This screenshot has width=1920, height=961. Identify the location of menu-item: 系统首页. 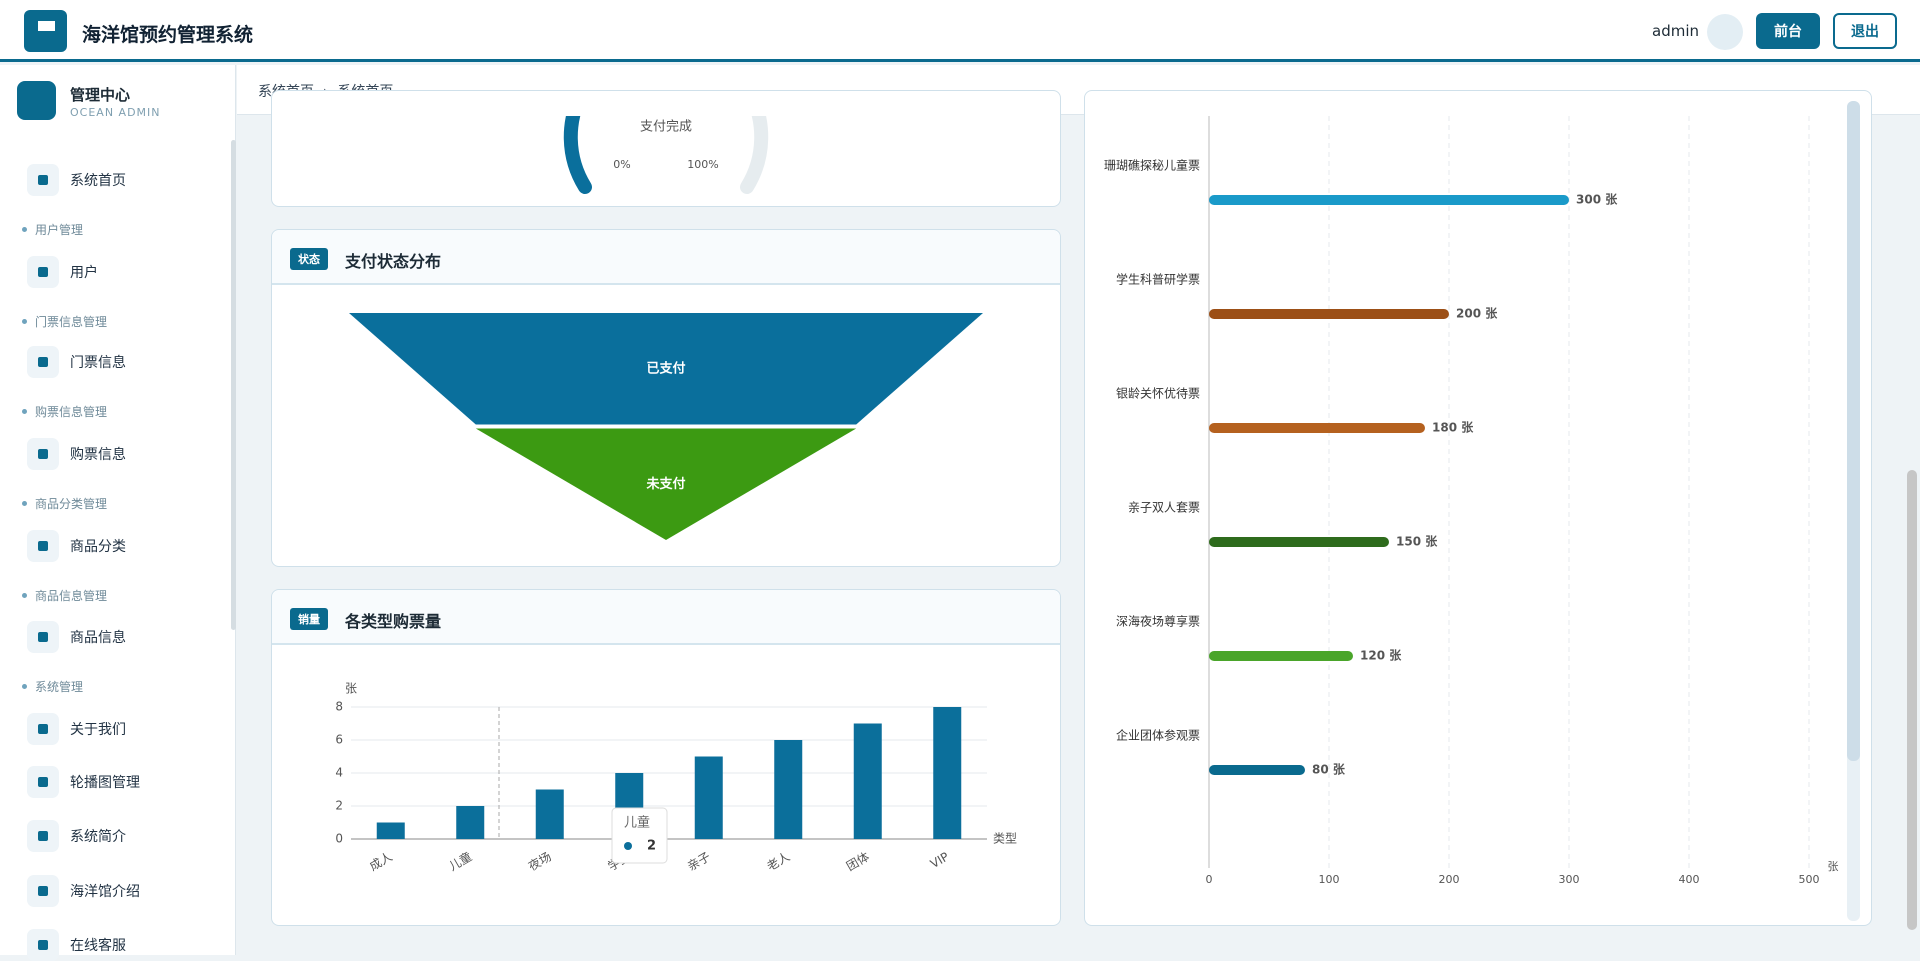
(76, 180).